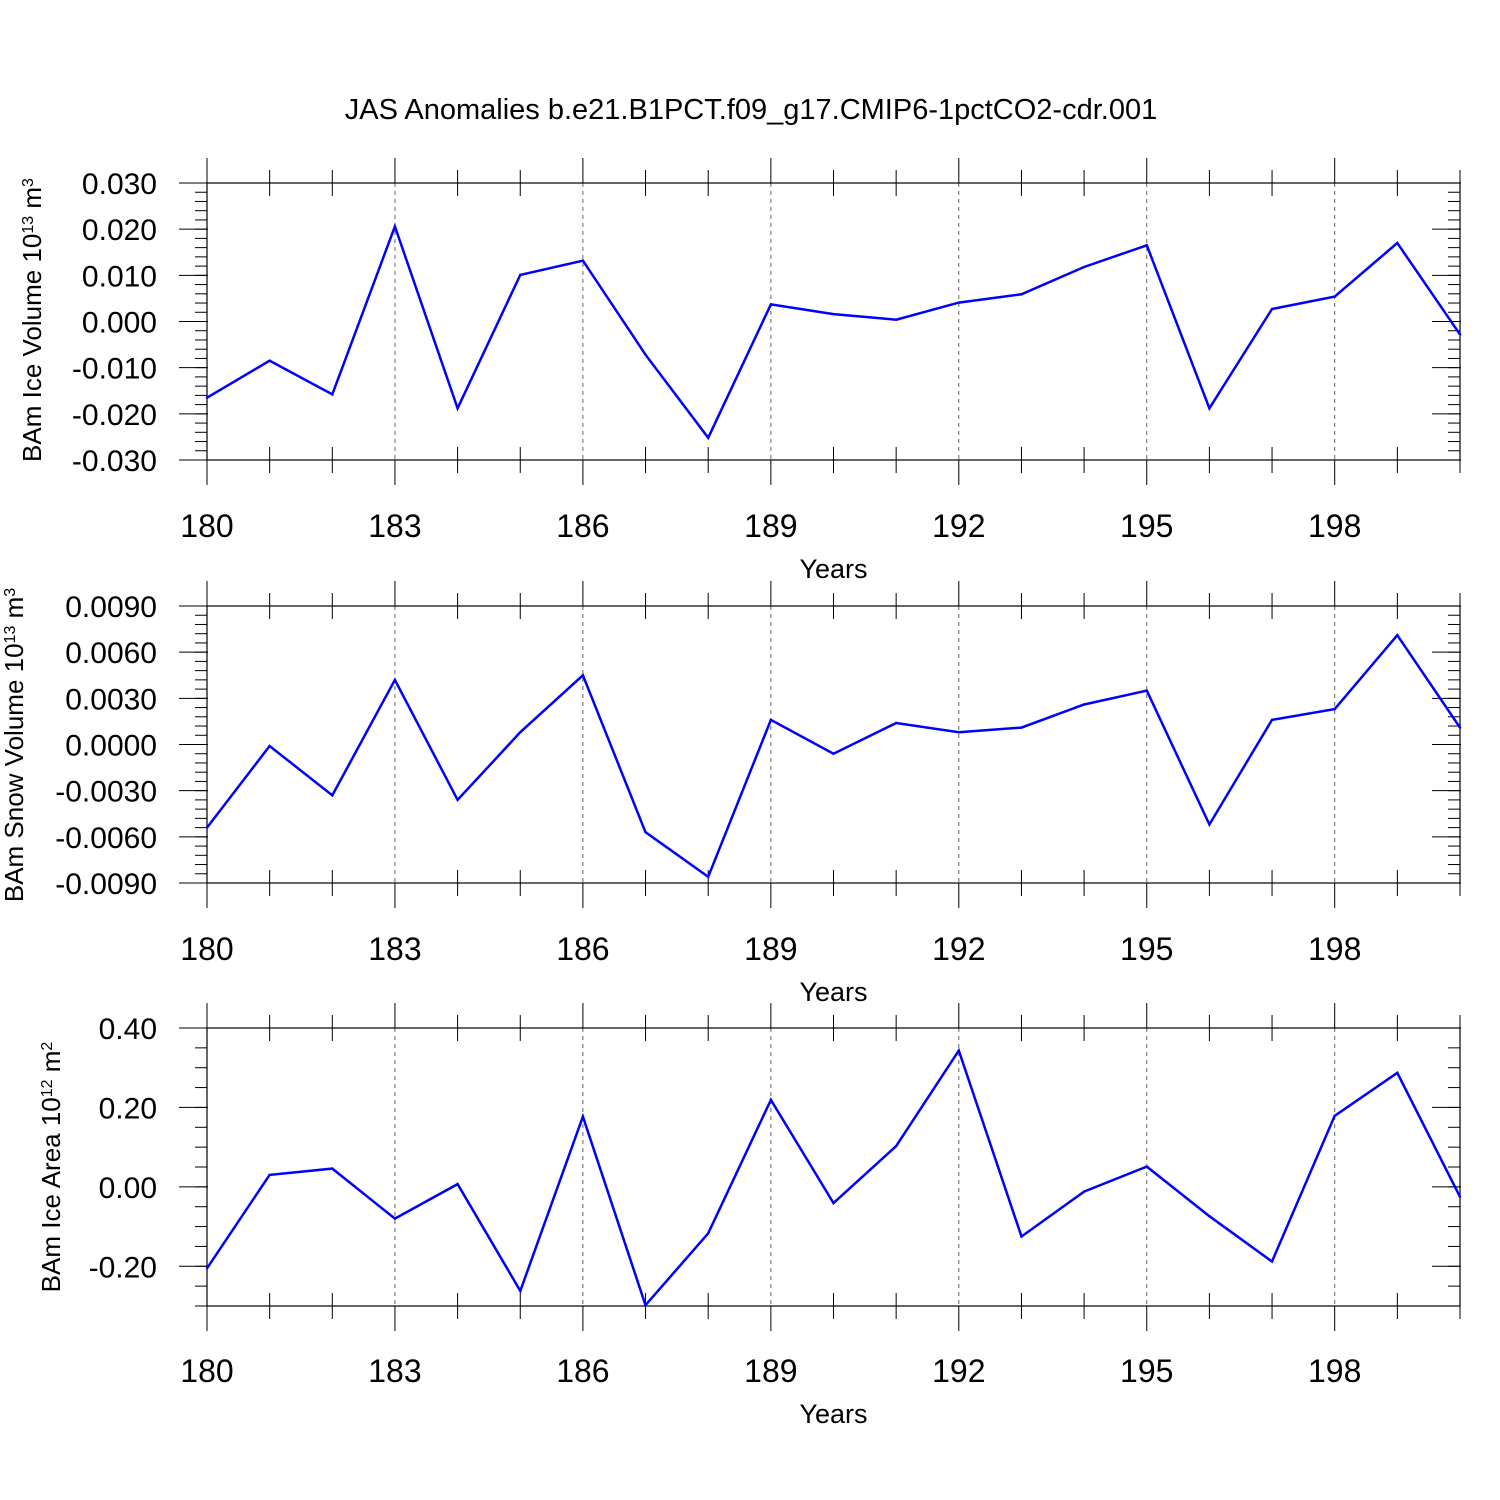 The image size is (1500, 1500). What do you see at coordinates (106, 838) in the screenshot?
I see `y-tick-label: -0.0060` at bounding box center [106, 838].